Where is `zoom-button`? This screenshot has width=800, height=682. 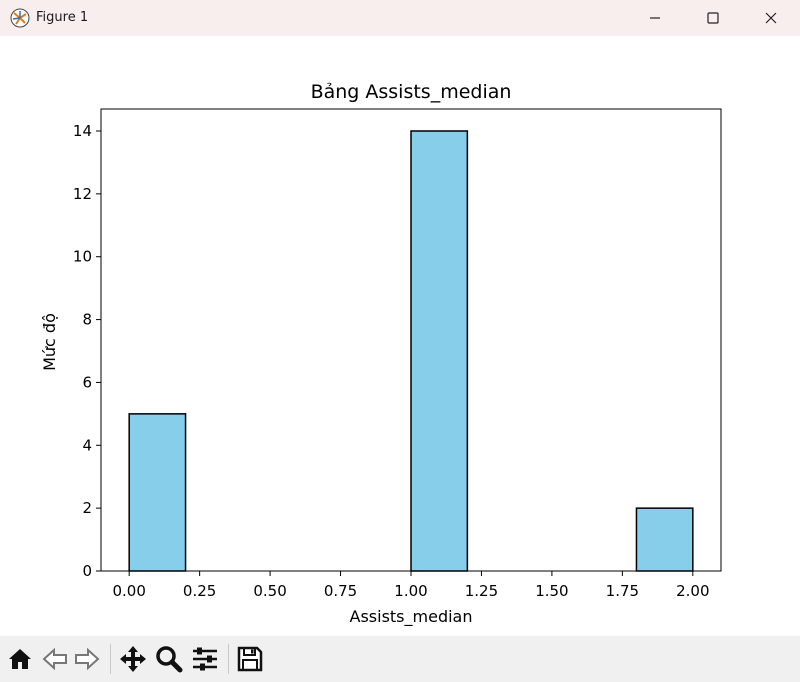
zoom-button is located at coordinates (169, 659).